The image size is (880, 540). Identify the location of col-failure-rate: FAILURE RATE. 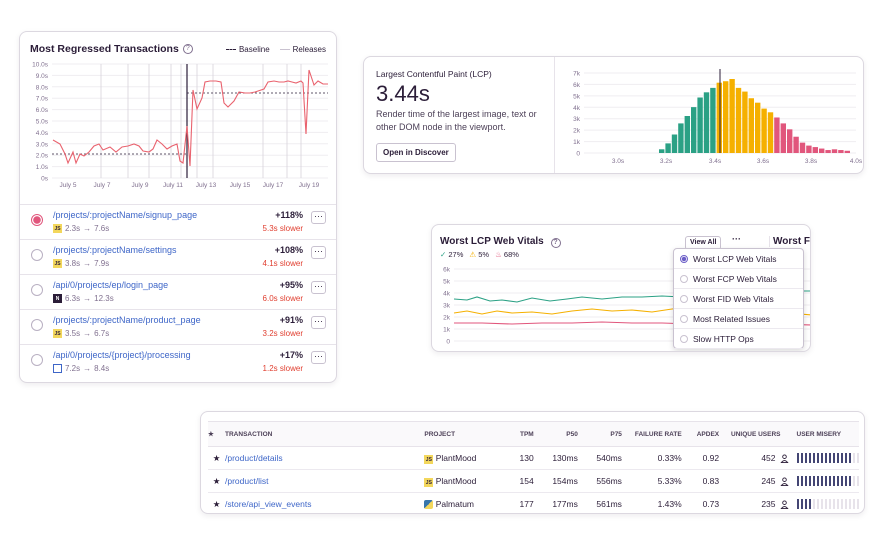
(661, 434).